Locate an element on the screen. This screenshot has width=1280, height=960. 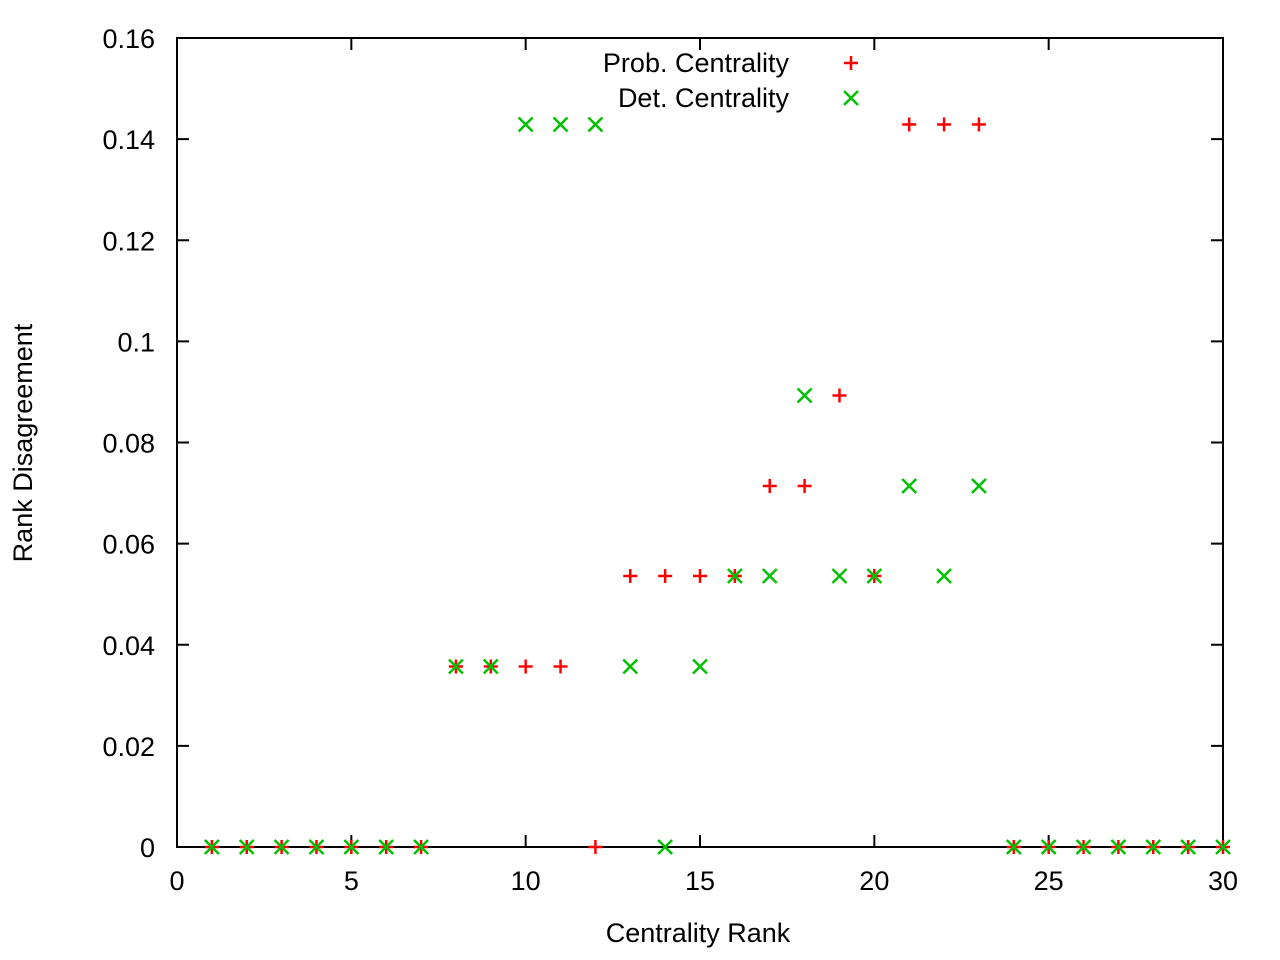
legend-marker-prob-centrality is located at coordinates (851, 63).